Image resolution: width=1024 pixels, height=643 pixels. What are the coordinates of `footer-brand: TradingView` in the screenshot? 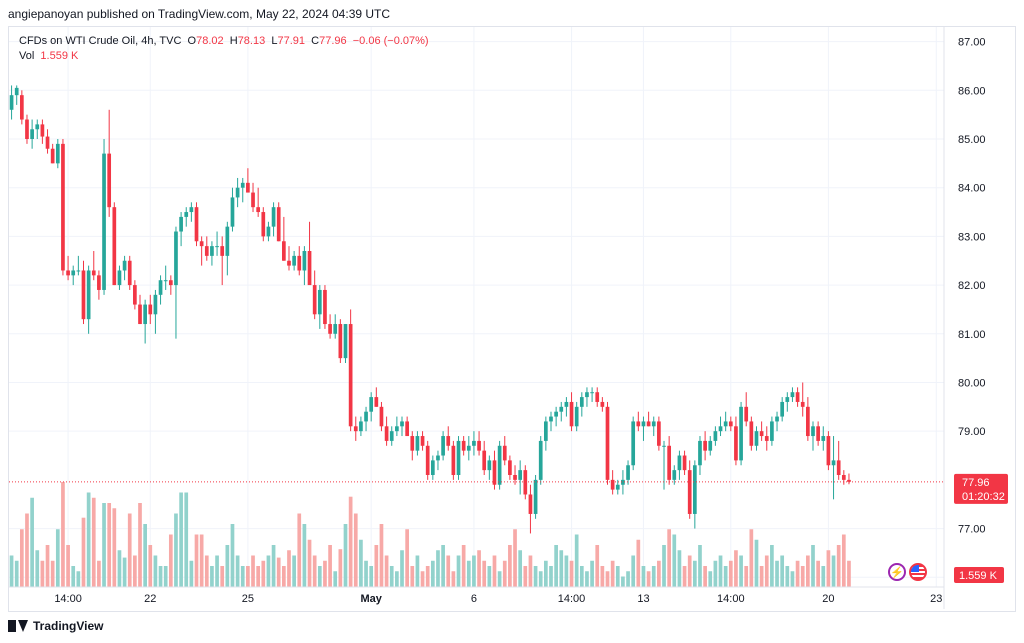 It's located at (55, 626).